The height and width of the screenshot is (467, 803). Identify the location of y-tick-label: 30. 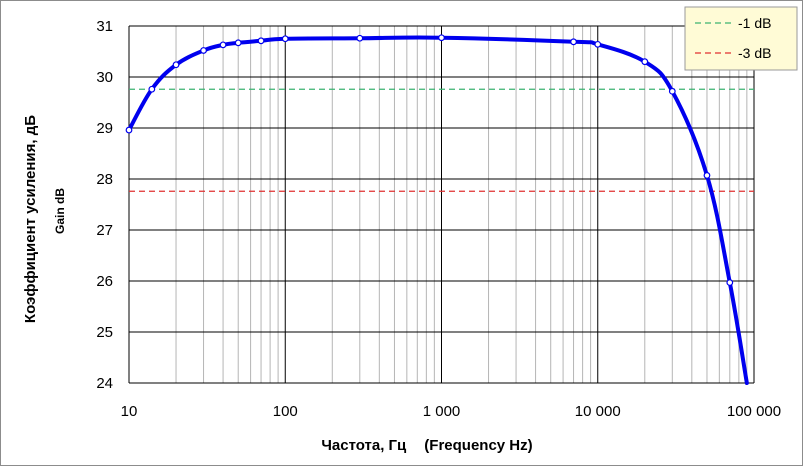
(104, 77).